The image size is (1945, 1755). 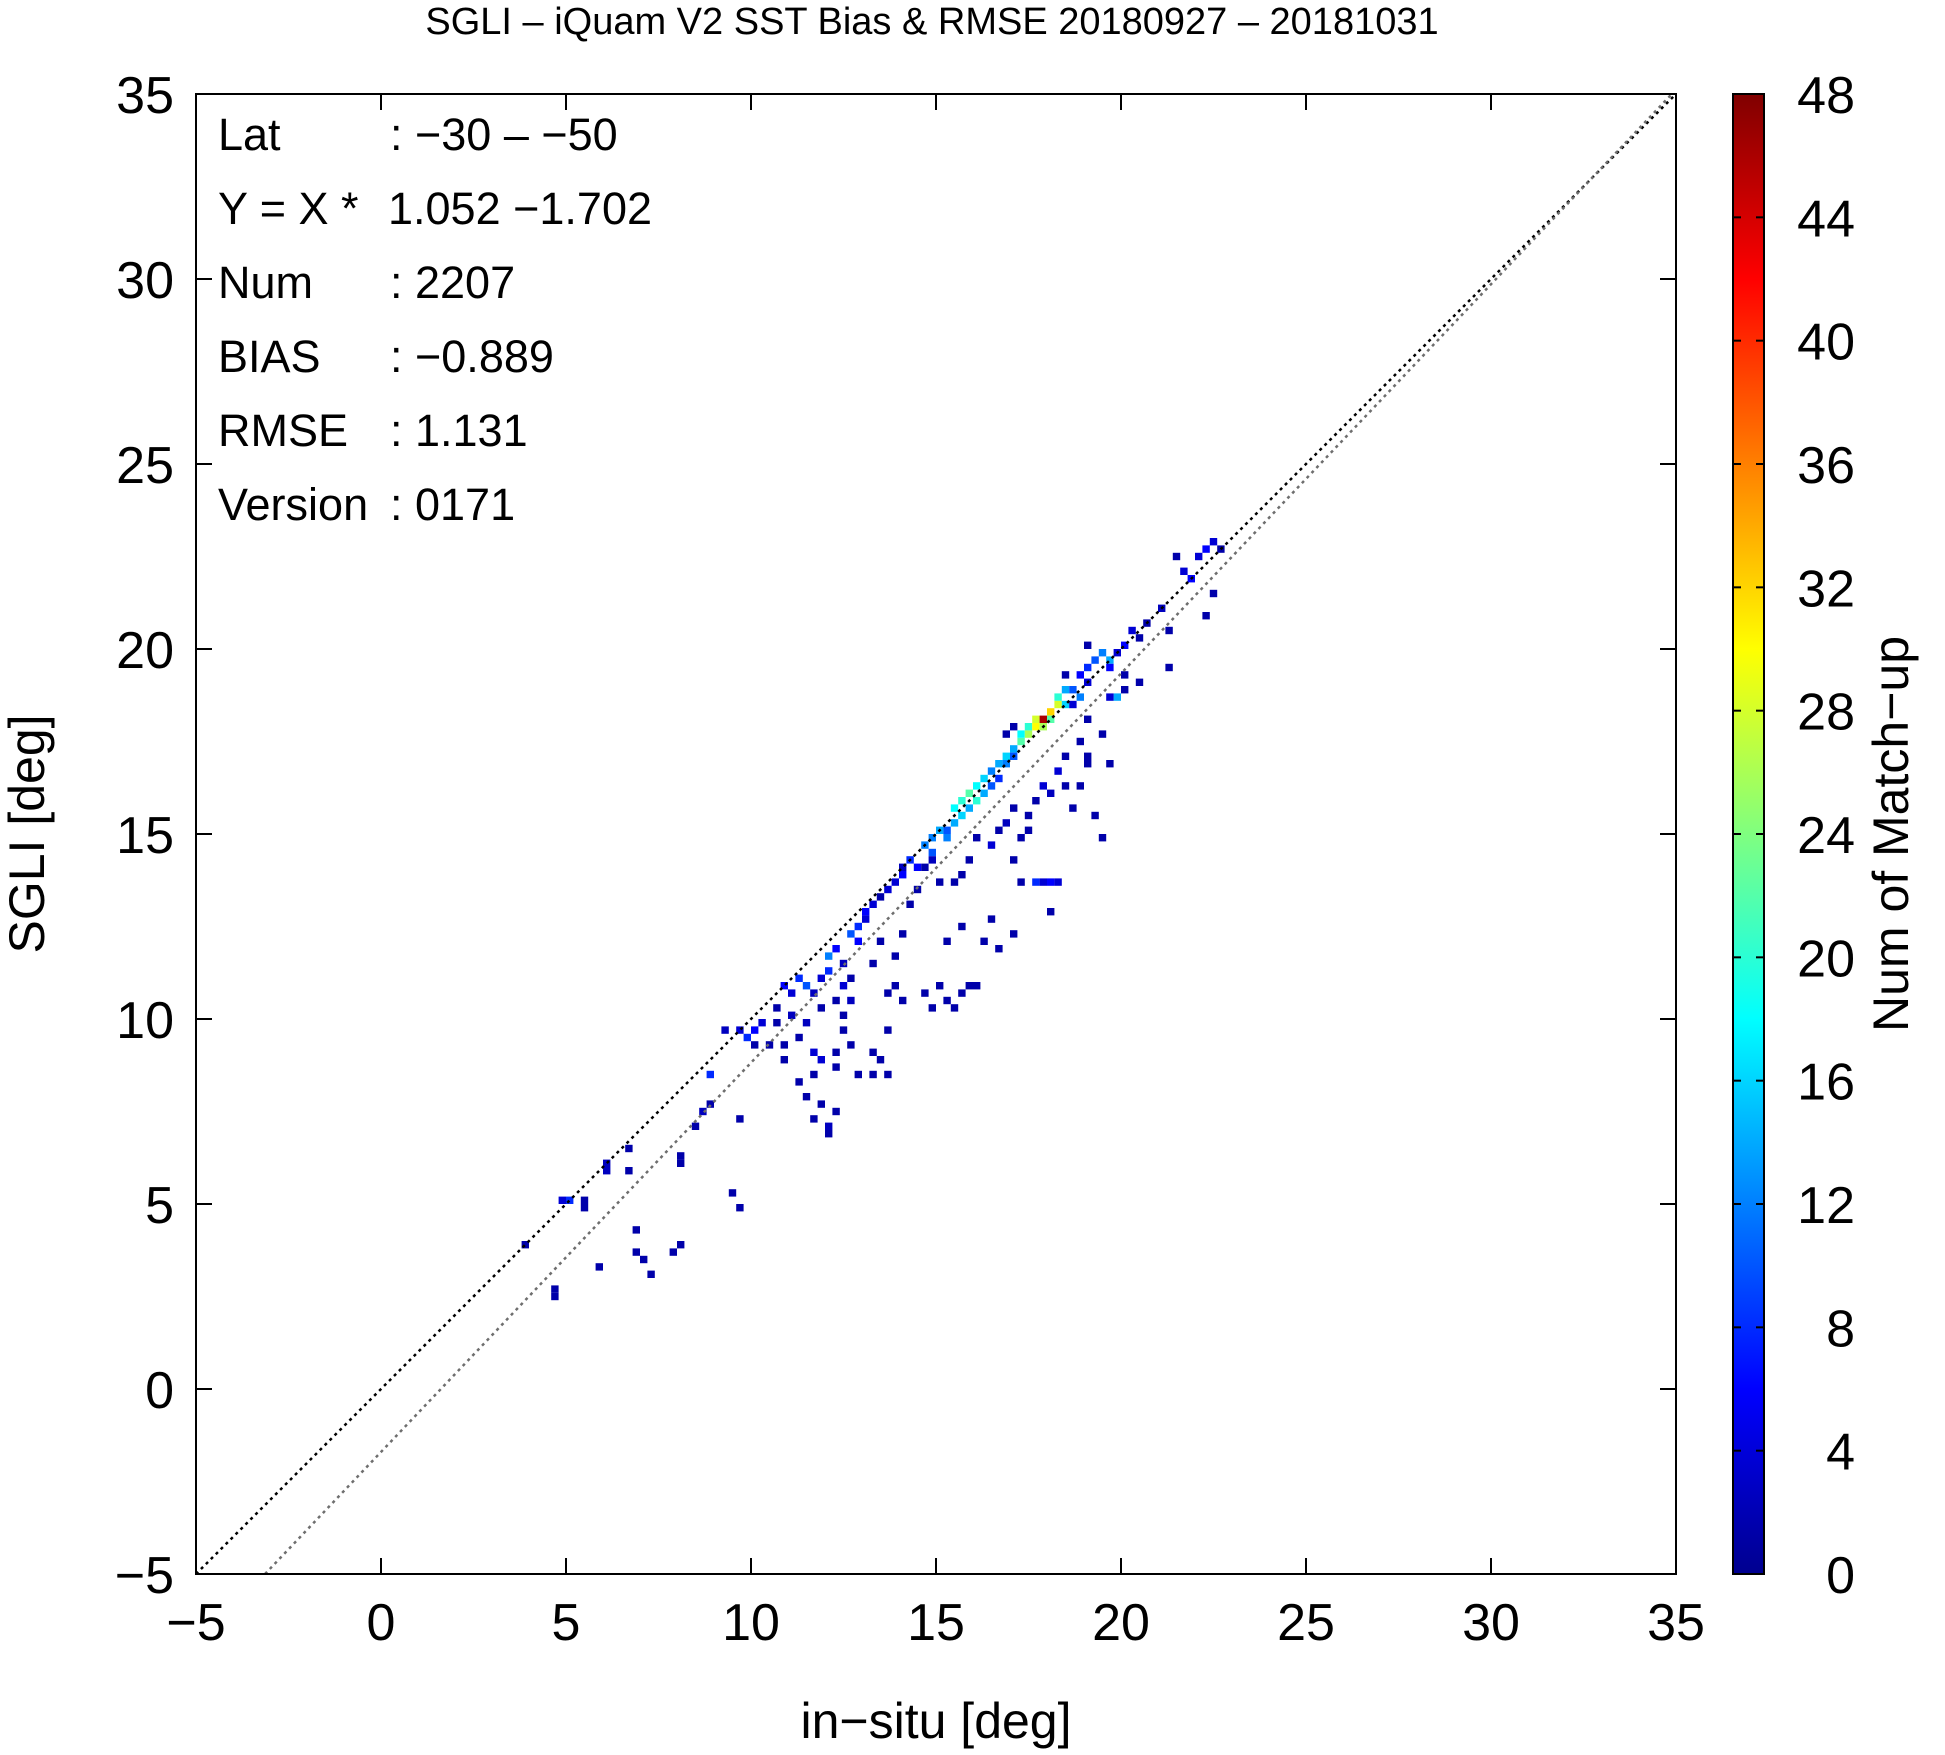 I want to click on colorbar-tick-label: 24, so click(x=1826, y=836).